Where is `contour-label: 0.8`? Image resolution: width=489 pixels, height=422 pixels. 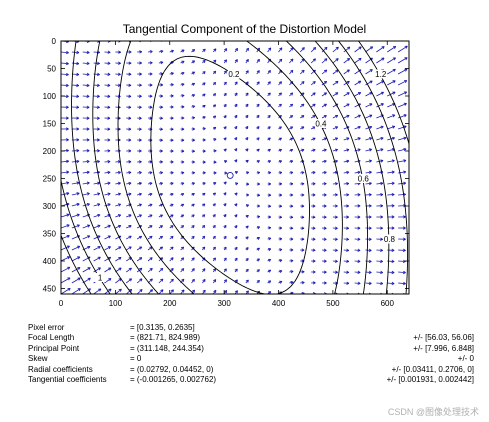 contour-label: 0.8 is located at coordinates (390, 239).